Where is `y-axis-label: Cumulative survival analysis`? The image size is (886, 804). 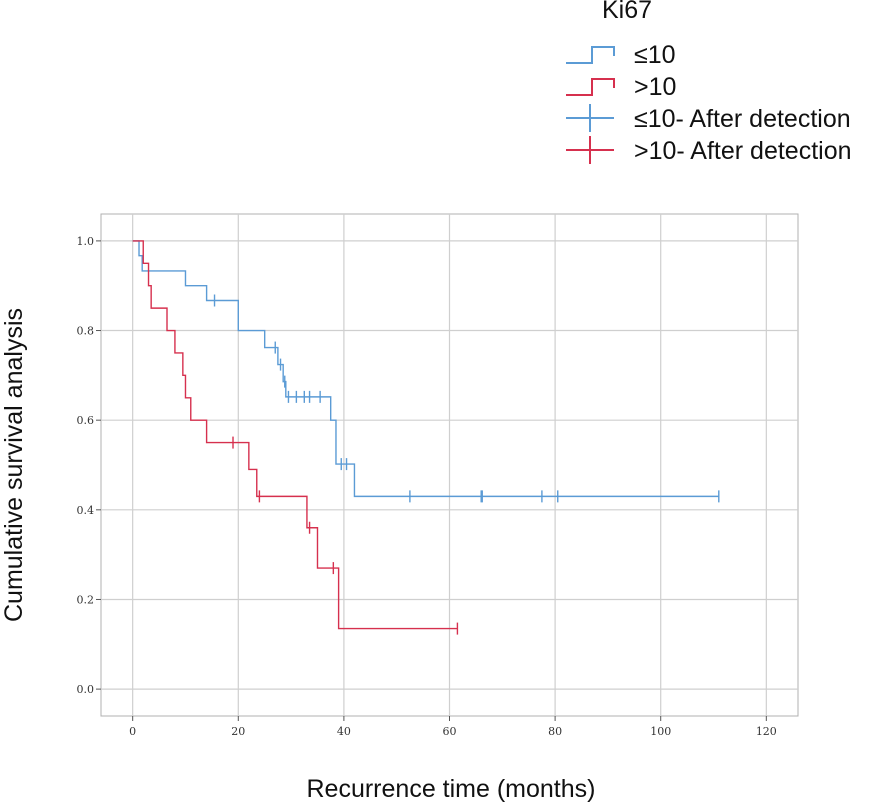 y-axis-label: Cumulative survival analysis is located at coordinates (14, 465).